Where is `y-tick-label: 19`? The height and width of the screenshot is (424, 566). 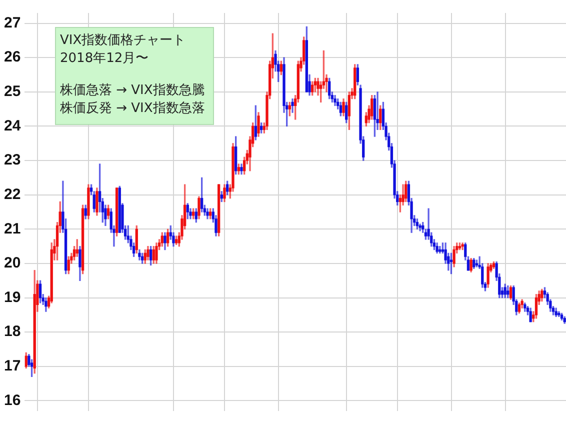
y-tick-label: 19 is located at coordinates (12, 297).